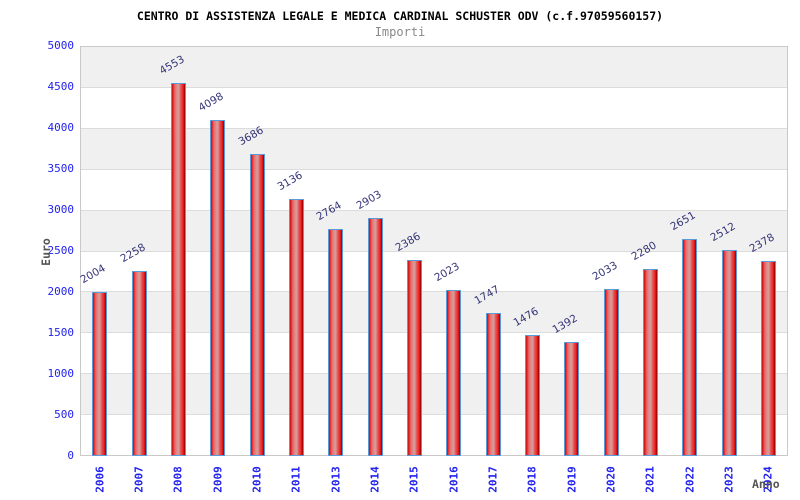 The height and width of the screenshot is (500, 800). I want to click on bar-2015, so click(414, 358).